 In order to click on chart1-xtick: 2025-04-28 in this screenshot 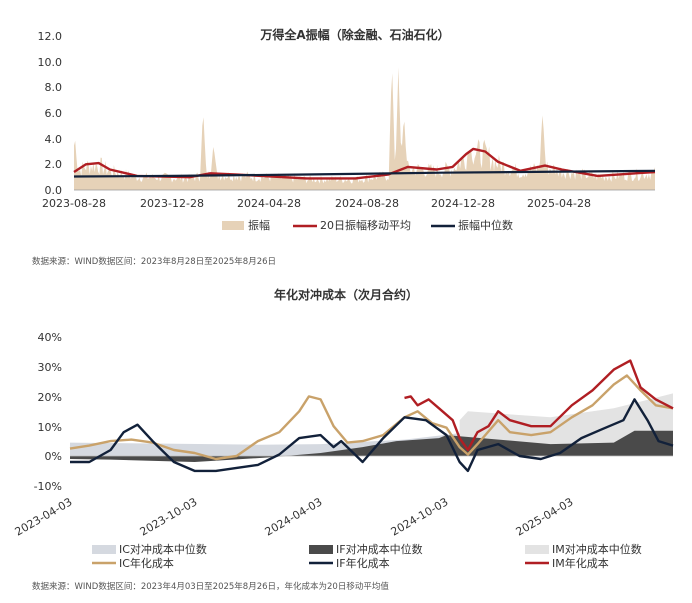, I will do `click(559, 203)`.